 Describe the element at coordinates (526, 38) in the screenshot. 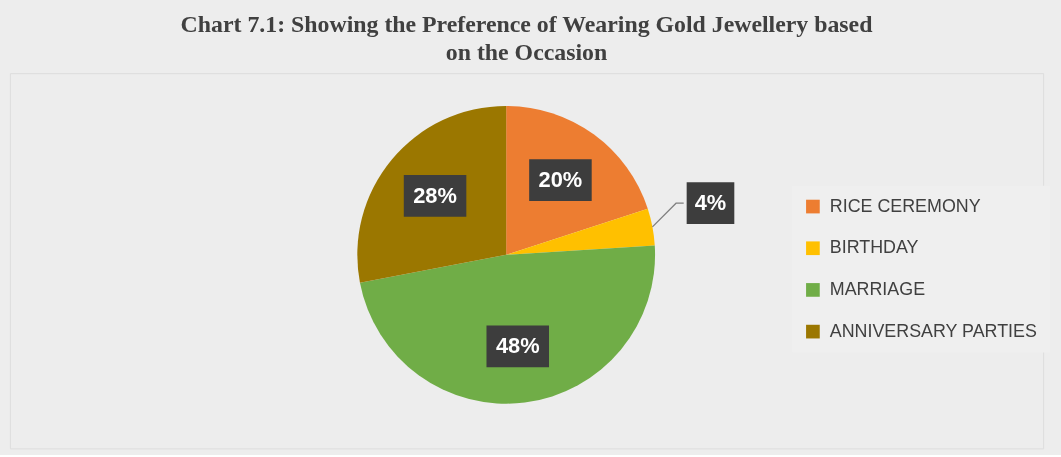

I see `chart-title: Chart 7.1: Showing the Preference of Wearing Gold Jewellery based on the Occasion` at that location.